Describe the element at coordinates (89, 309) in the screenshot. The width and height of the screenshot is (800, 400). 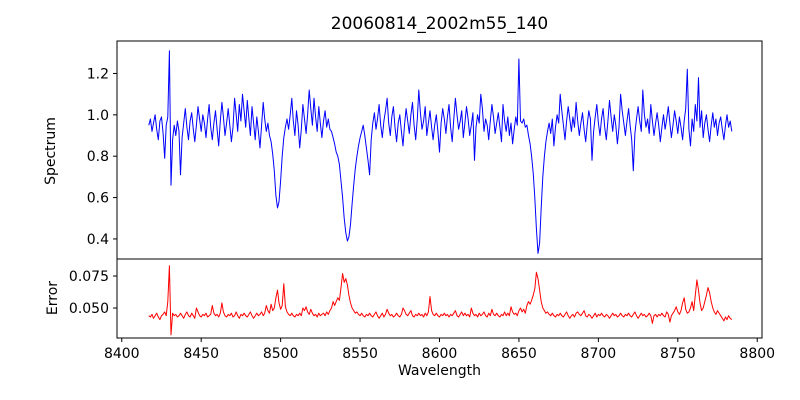
I see `error-y-tick-label: 0.050` at that location.